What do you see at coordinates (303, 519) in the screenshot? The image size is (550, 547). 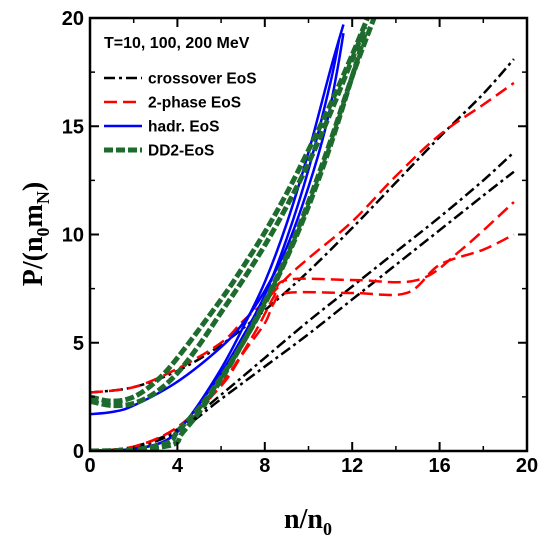 I see `x-axis-title-main: n/n` at bounding box center [303, 519].